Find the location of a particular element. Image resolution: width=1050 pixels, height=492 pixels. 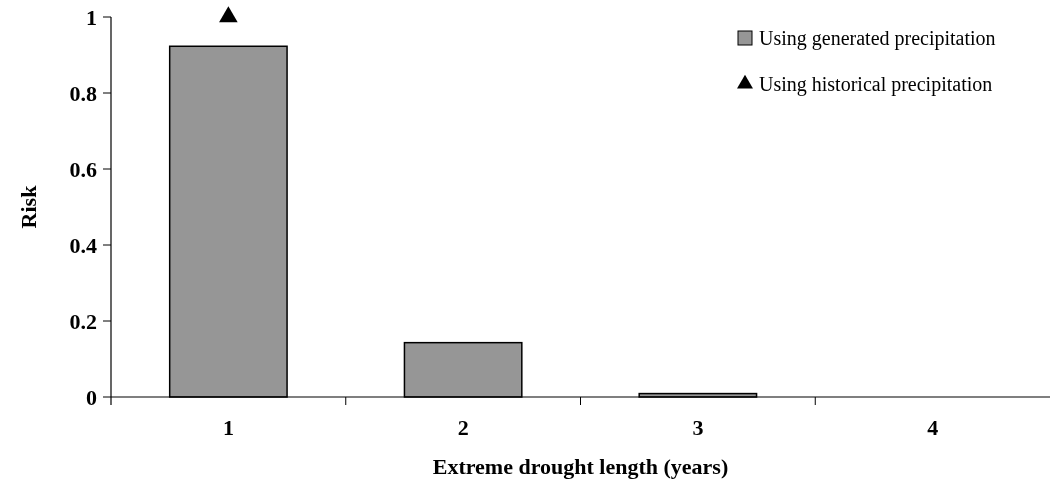

y-axis-title: Risk is located at coordinates (28, 206).